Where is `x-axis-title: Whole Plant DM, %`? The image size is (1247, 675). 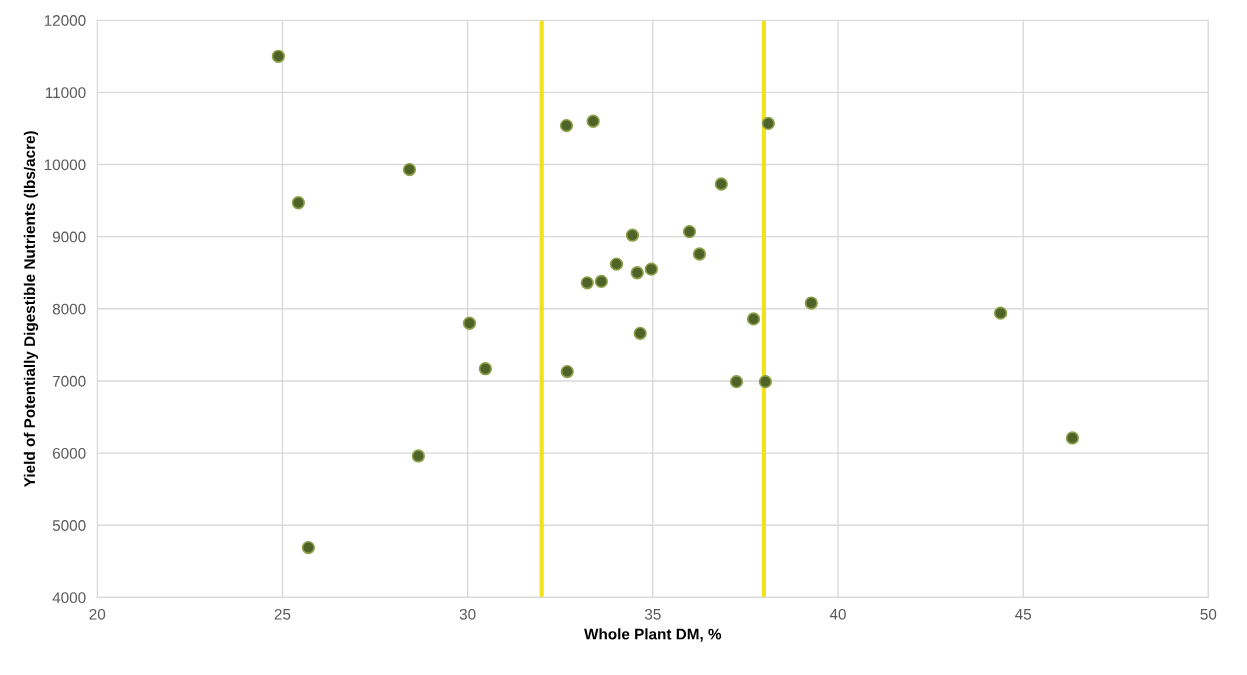
x-axis-title: Whole Plant DM, % is located at coordinates (653, 635).